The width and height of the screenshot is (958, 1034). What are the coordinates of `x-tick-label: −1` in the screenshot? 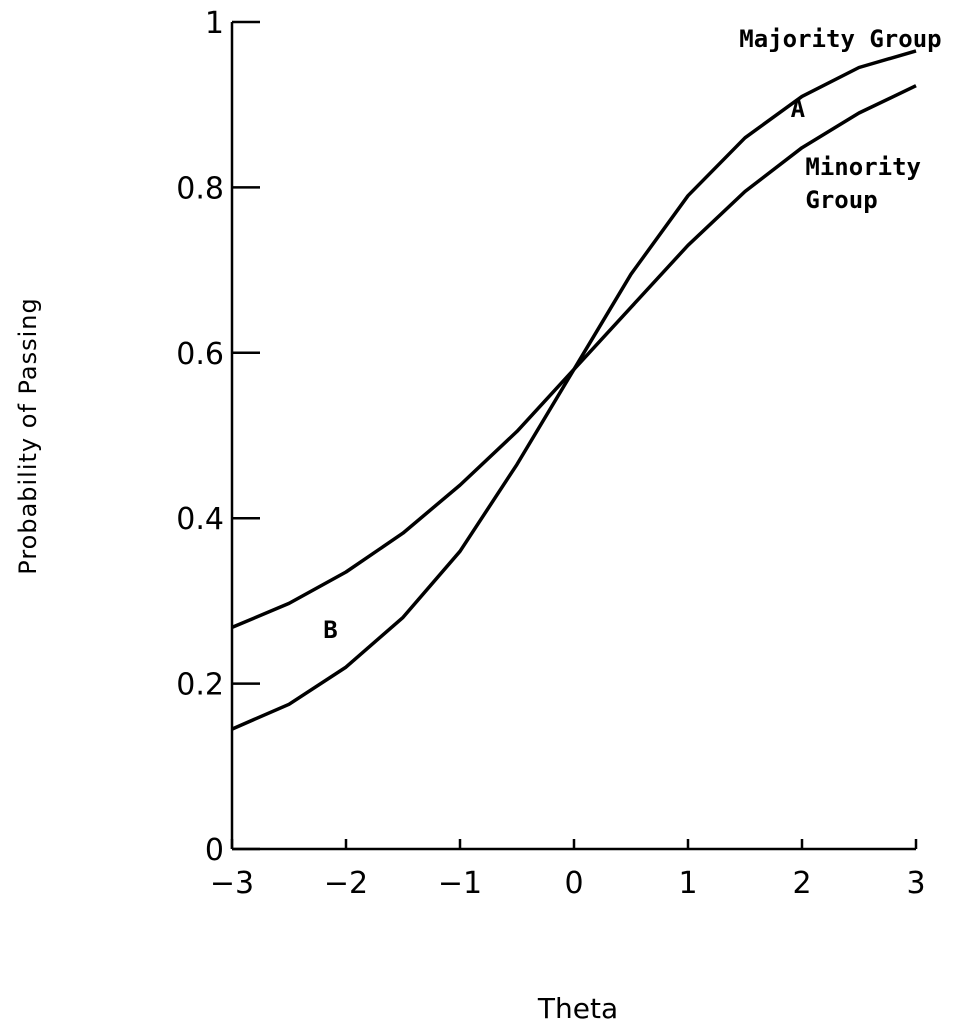 It's located at (460, 883).